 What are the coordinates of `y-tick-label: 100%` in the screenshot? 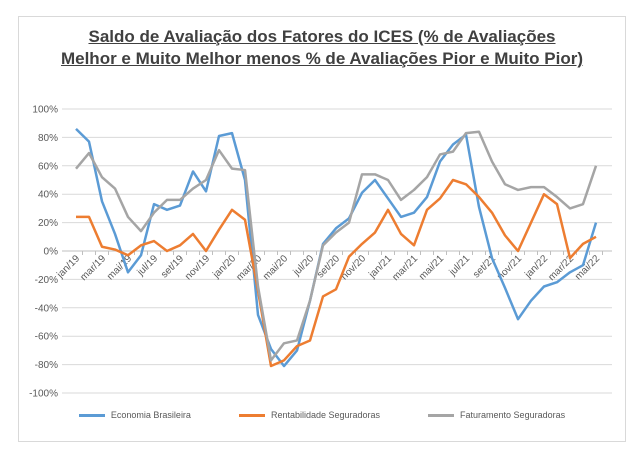 It's located at (45, 110).